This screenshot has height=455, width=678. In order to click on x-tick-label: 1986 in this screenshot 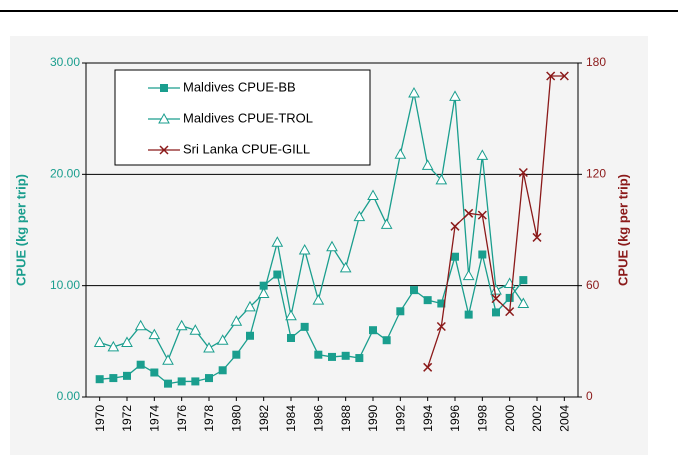, I will do `click(319, 418)`.